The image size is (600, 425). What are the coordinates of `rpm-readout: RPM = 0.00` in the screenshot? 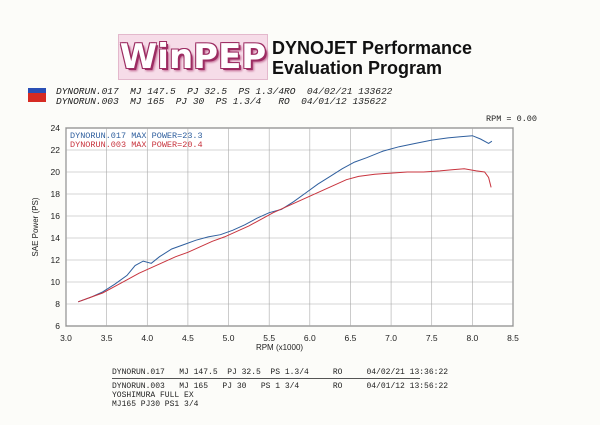 It's located at (512, 119).